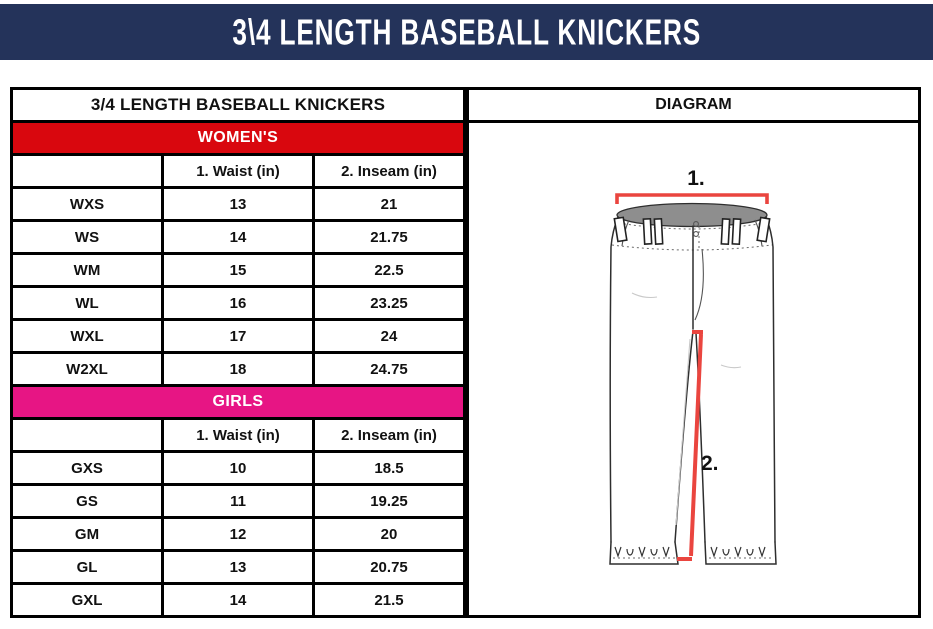 The width and height of the screenshot is (933, 629). Describe the element at coordinates (389, 369) in the screenshot. I see `inseam-value: 24.75` at that location.